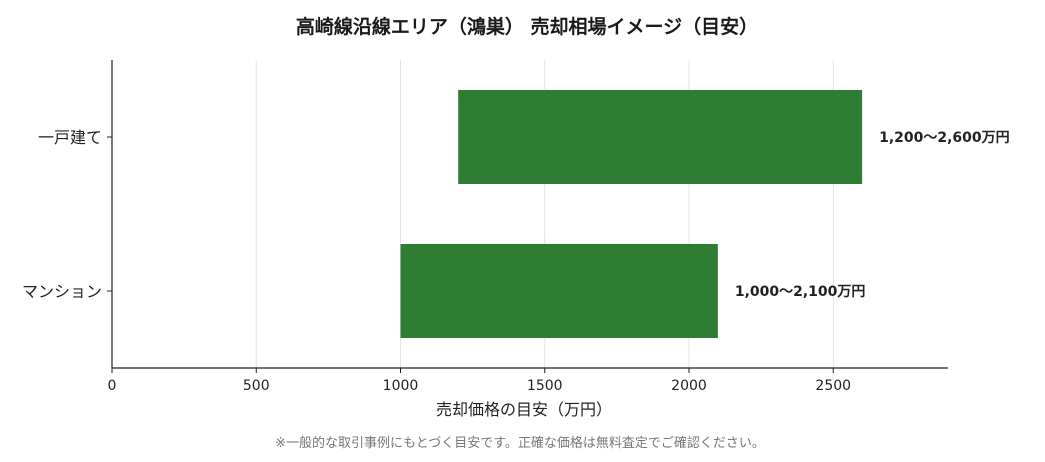 The width and height of the screenshot is (1045, 462). Describe the element at coordinates (833, 386) in the screenshot. I see `x-tick-label: 2500` at that location.